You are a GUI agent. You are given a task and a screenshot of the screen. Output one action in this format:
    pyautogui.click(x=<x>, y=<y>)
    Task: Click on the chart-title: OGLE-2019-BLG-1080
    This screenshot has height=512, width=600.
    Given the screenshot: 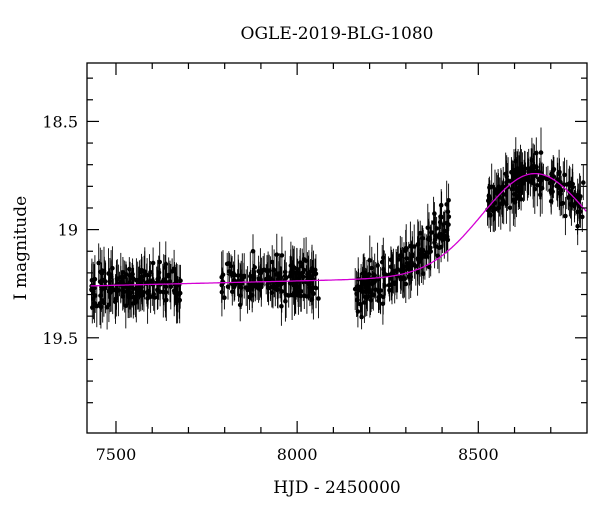 What is the action you would take?
    pyautogui.click(x=337, y=34)
    